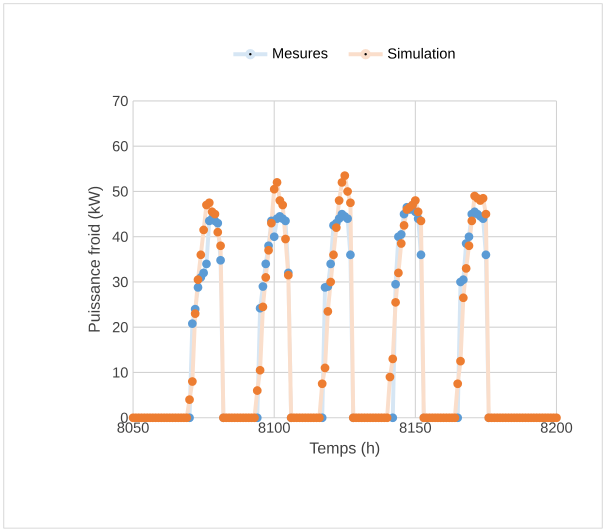  Describe the element at coordinates (300, 53) in the screenshot. I see `legend-label: Mesures` at that location.